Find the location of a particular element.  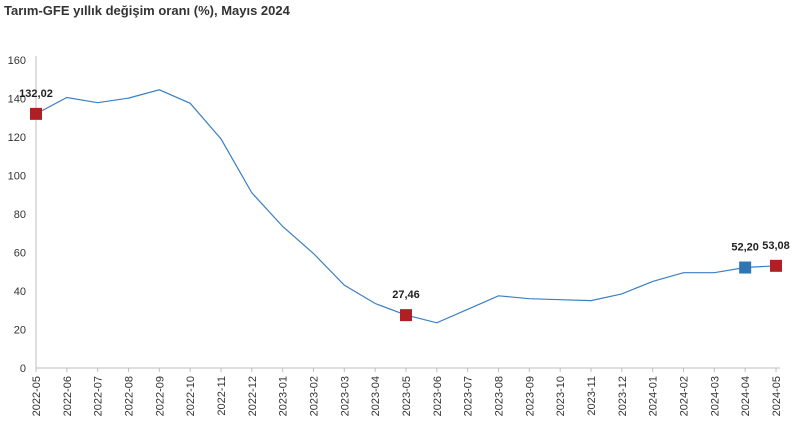

y-tick-label: 80 is located at coordinates (20, 215).